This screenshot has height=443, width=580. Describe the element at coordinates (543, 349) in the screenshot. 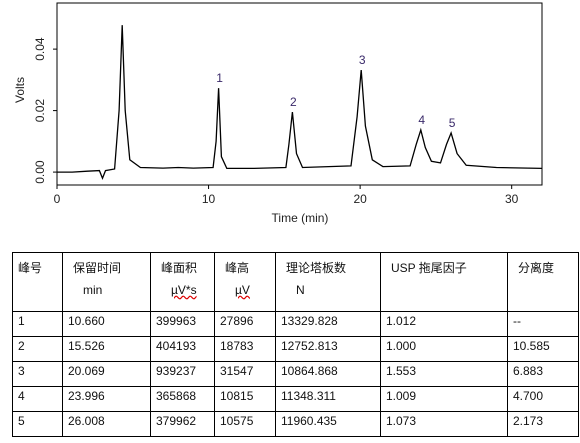

I see `cell: 10.585` at that location.